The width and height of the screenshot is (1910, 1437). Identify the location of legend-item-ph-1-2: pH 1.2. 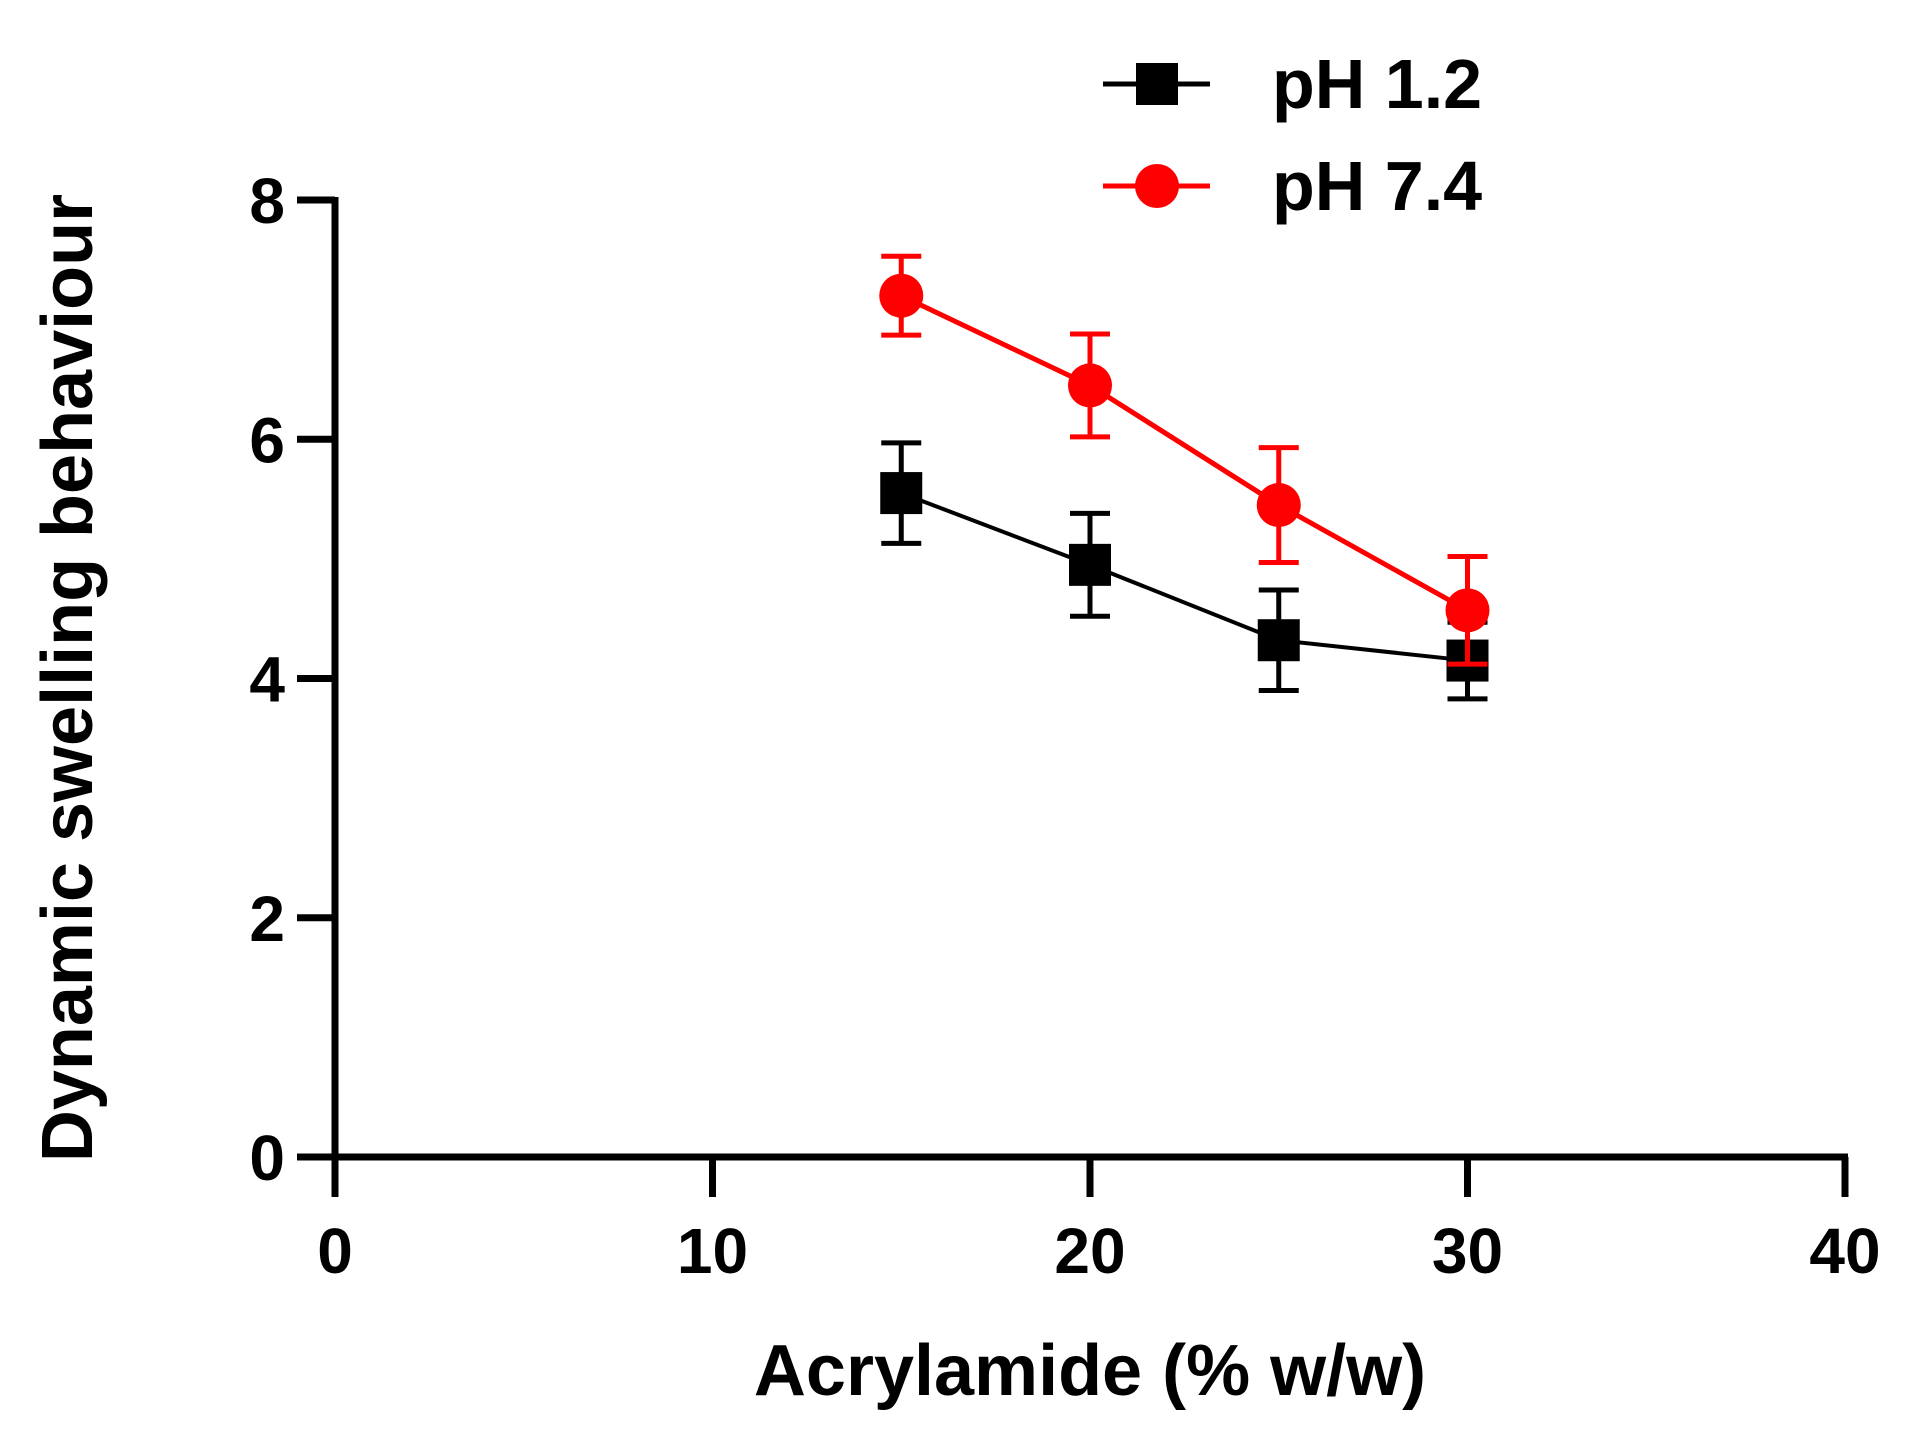
(1292, 84).